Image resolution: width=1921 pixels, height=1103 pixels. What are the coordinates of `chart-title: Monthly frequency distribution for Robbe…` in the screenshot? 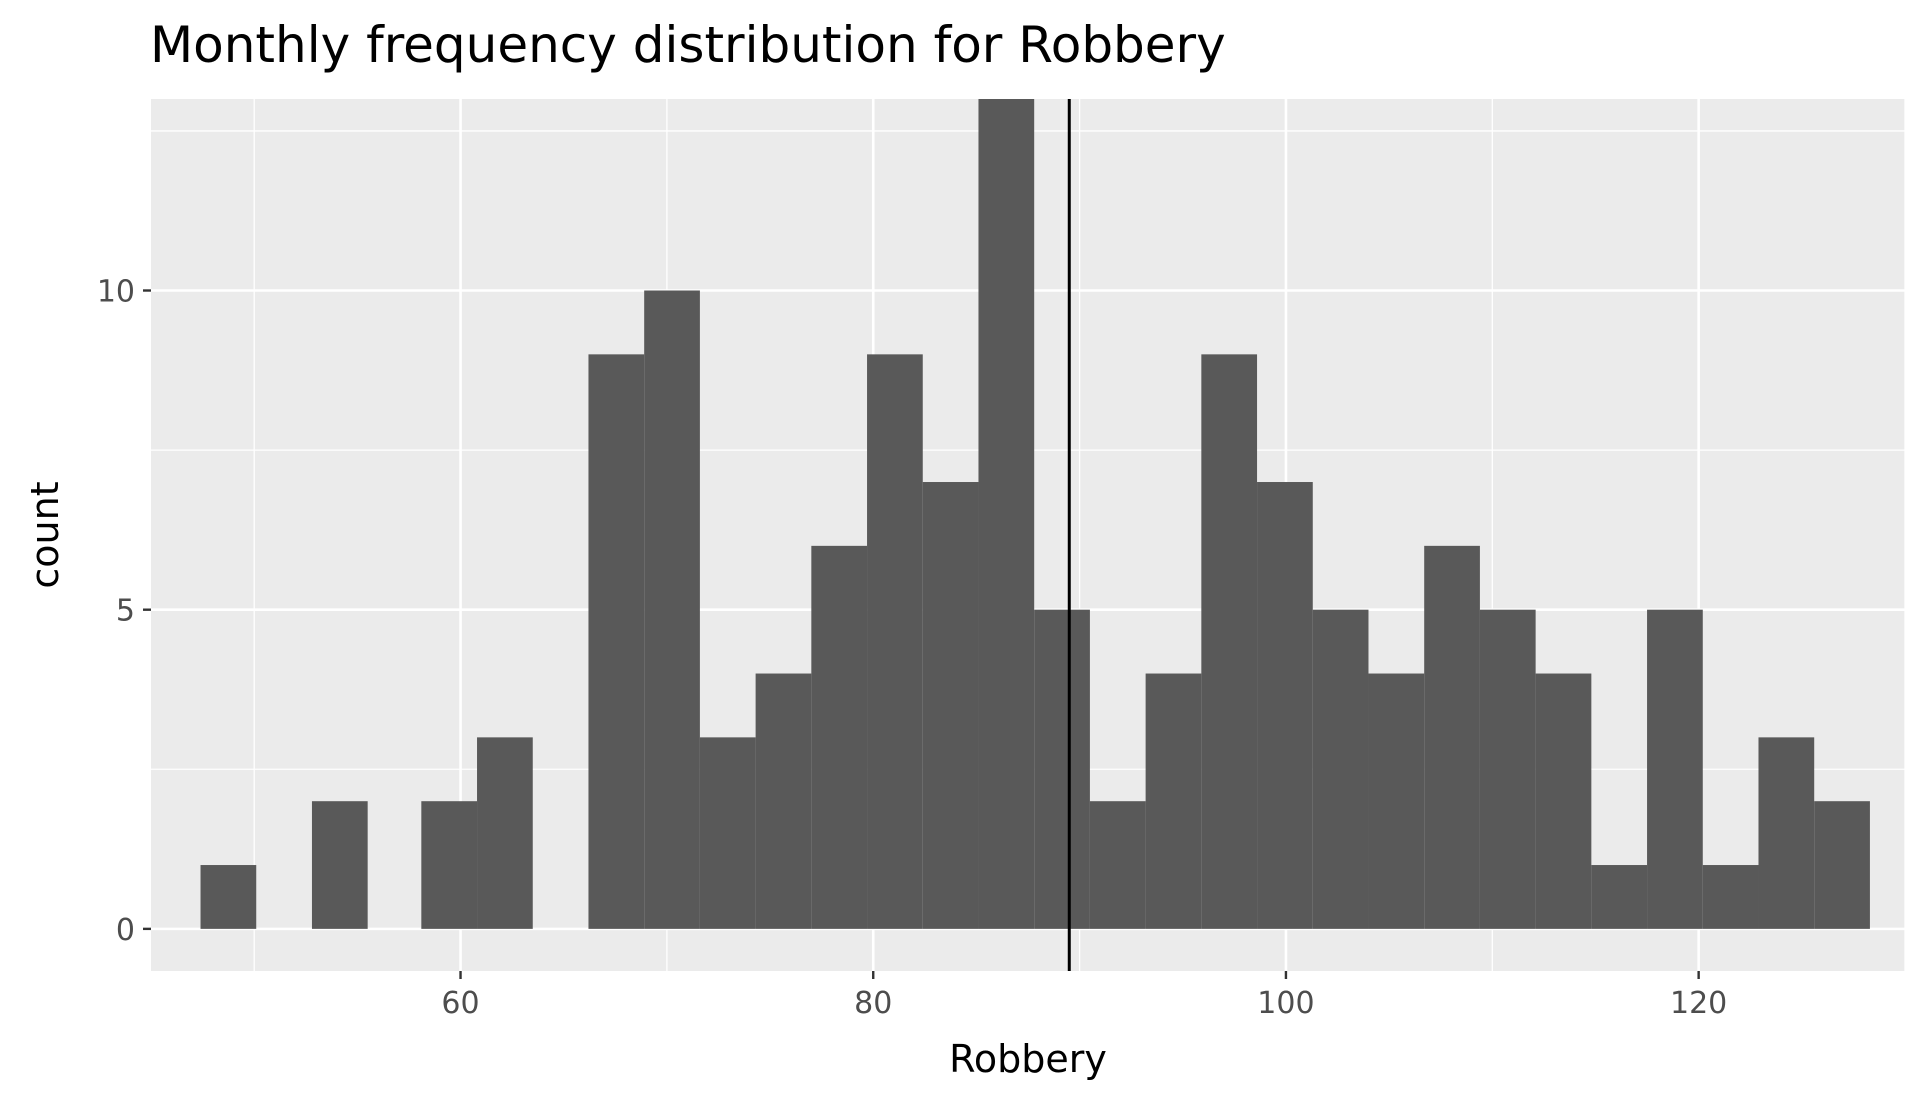 It's located at (688, 45).